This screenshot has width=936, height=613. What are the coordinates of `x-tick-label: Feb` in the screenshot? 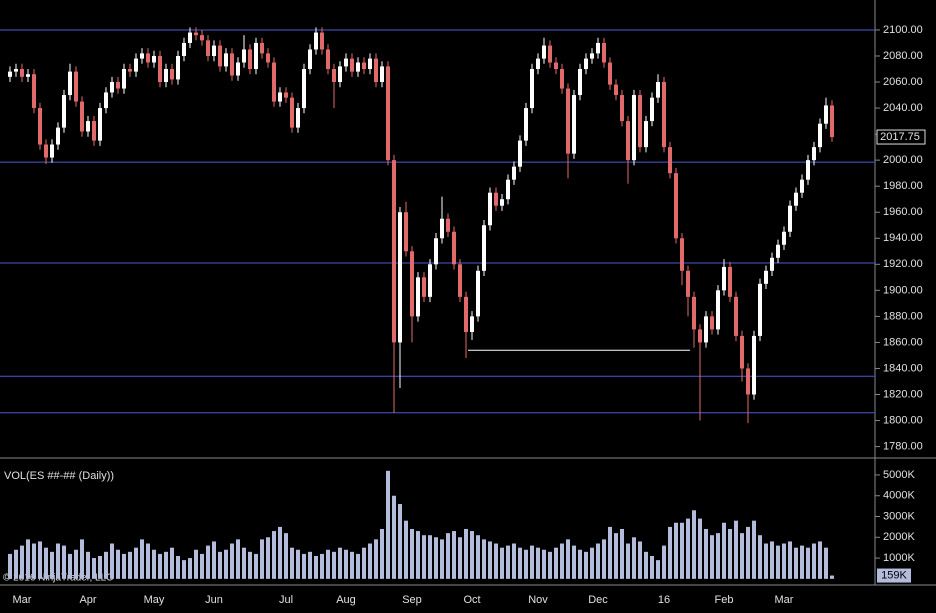 It's located at (724, 600).